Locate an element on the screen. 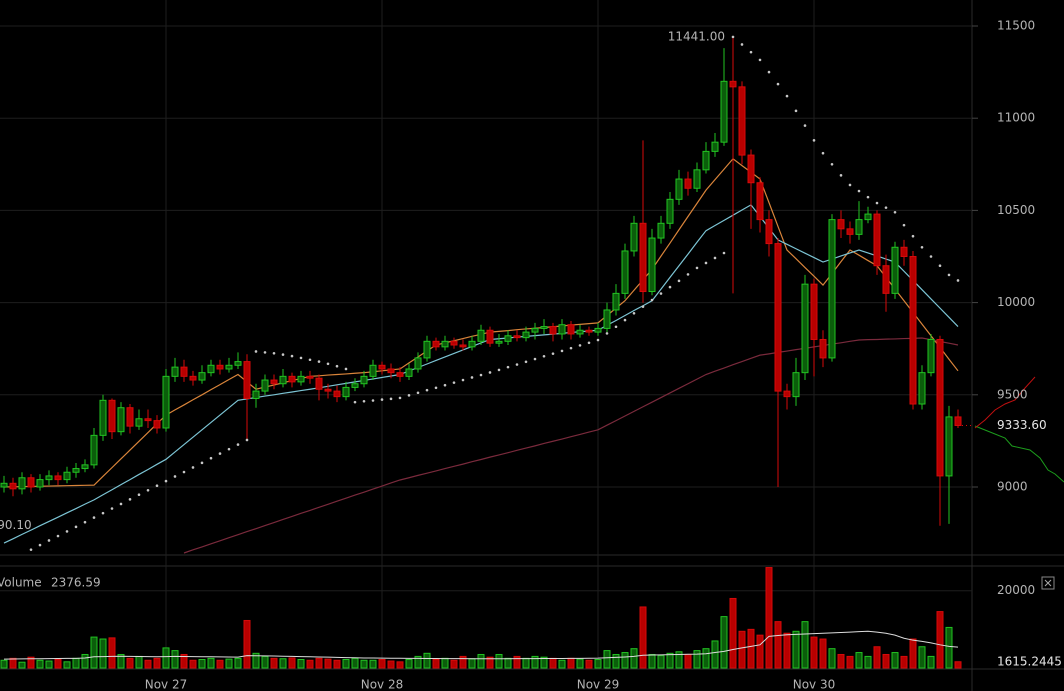 Image resolution: width=1064 pixels, height=691 pixels. y-tick-label: 9000 is located at coordinates (1012, 486).